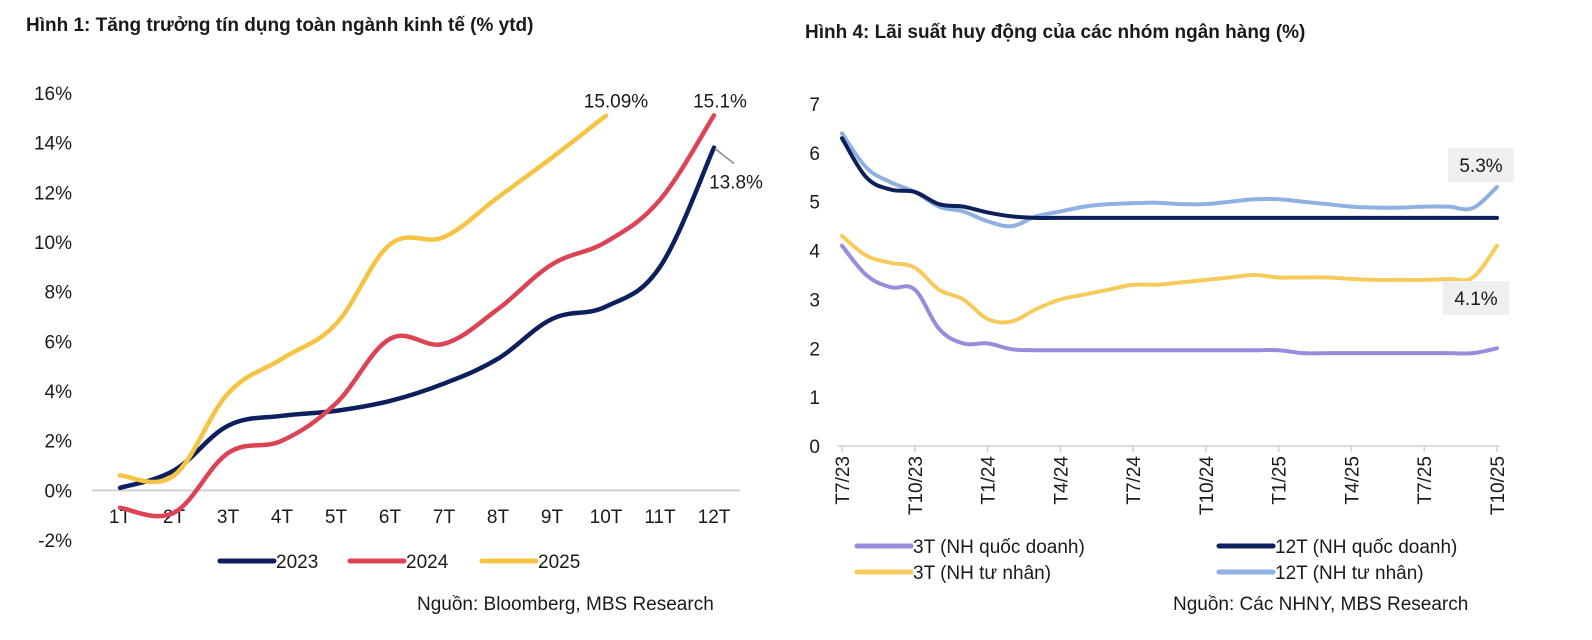 This screenshot has width=1592, height=640. I want to click on chart2-series-line-12t-nh-t-nh-n, so click(1169, 180).